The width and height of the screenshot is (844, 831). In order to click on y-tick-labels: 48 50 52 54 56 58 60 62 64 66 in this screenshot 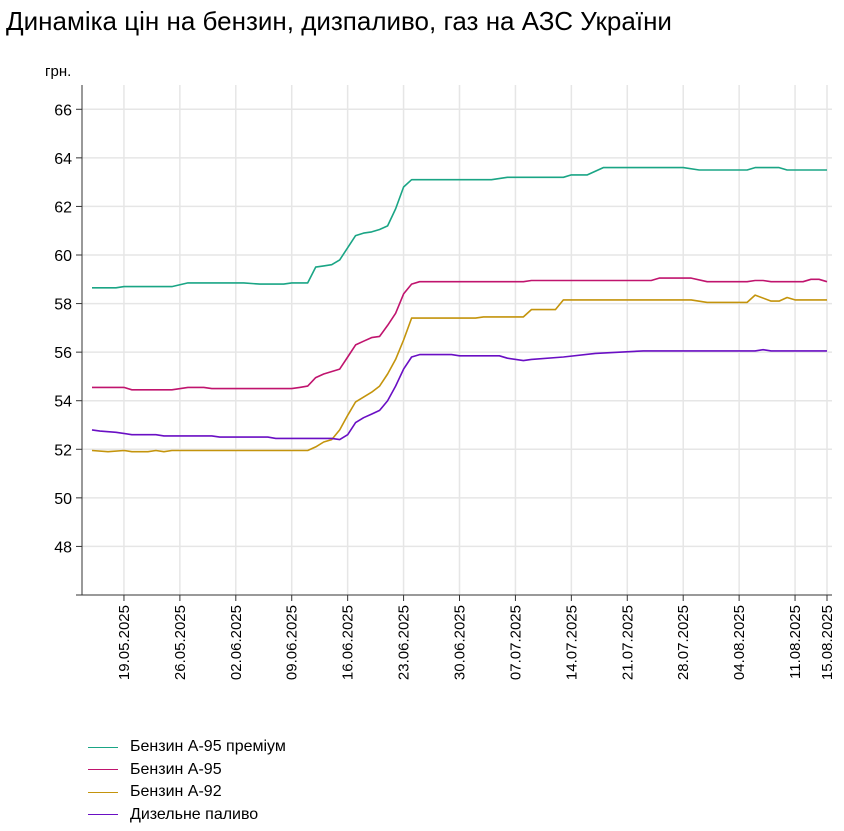, I will do `click(63, 329)`.